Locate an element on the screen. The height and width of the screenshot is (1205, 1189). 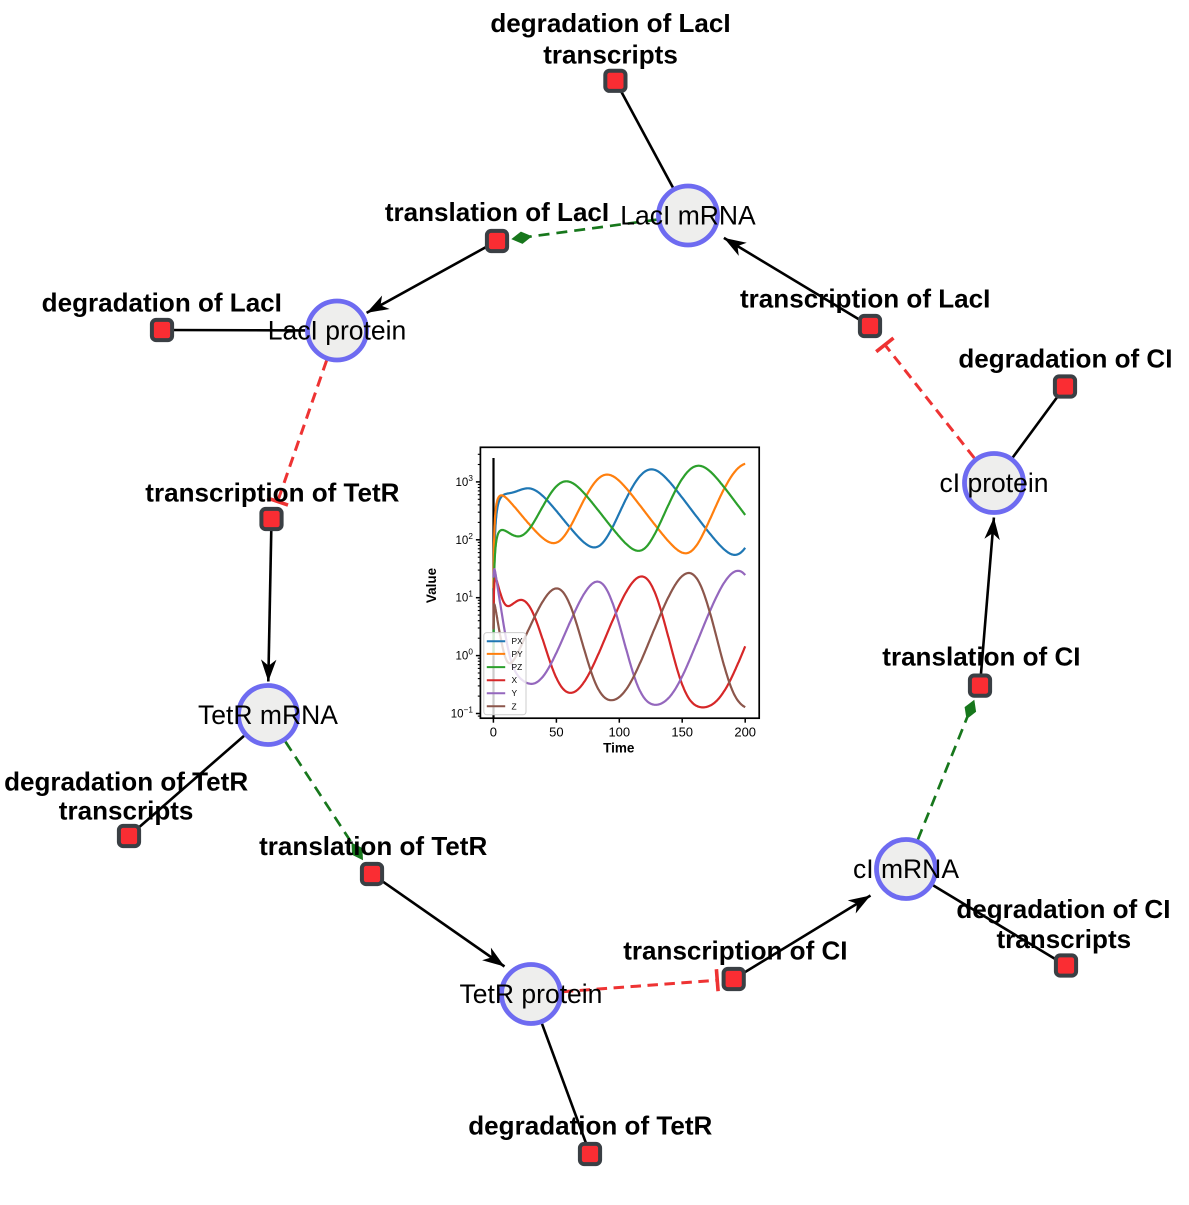
svg-text: 100 is located at coordinates (619, 732).